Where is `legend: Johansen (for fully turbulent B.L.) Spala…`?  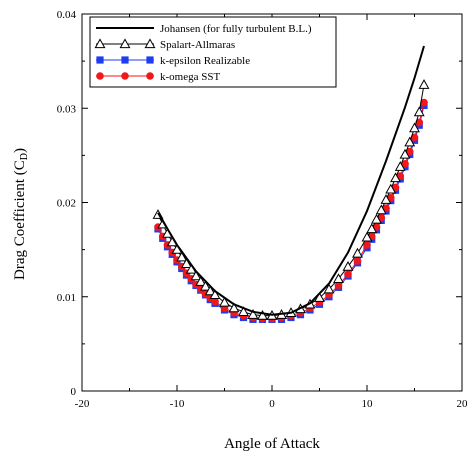 legend: Johansen (for fully turbulent B.L.) Spala… is located at coordinates (213, 52).